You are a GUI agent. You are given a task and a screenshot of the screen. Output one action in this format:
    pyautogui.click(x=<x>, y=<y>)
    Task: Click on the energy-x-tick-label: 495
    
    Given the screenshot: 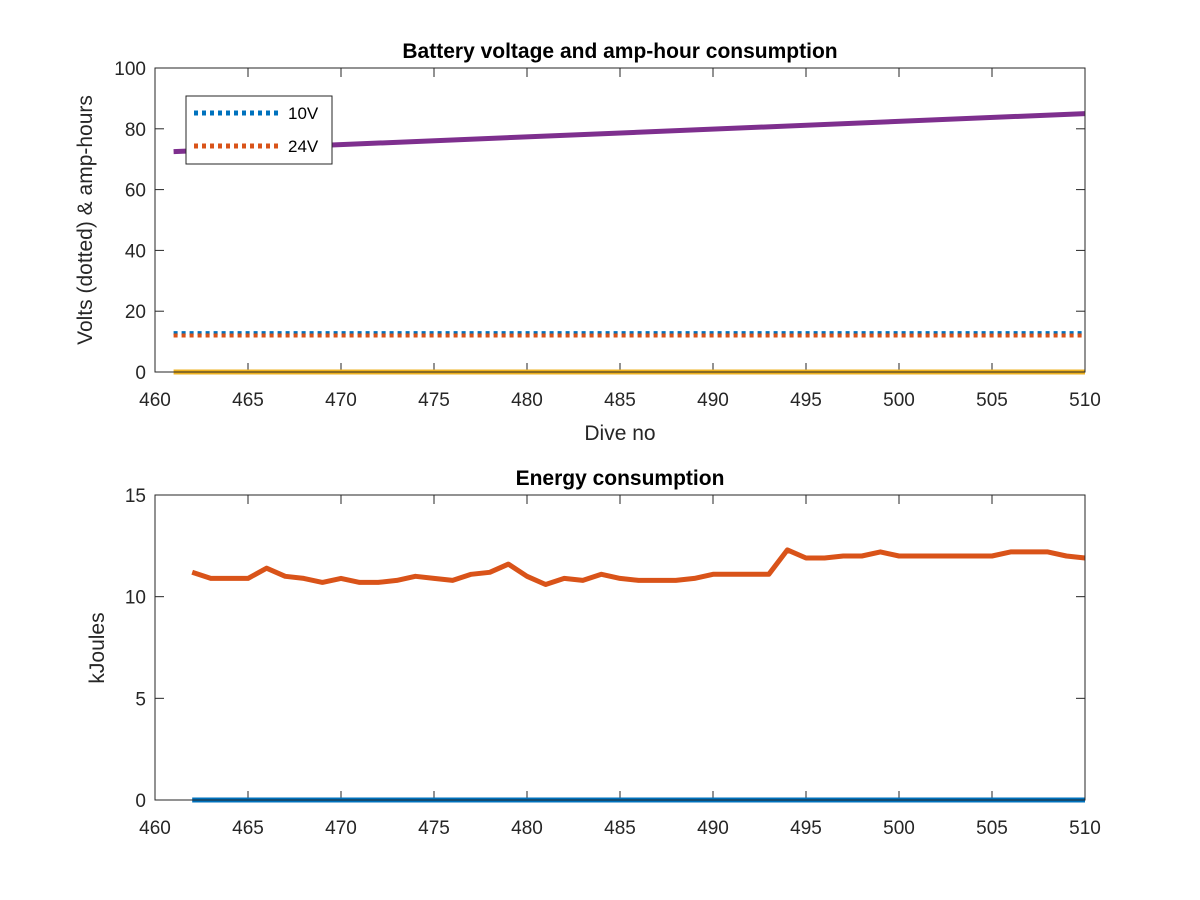 What is the action you would take?
    pyautogui.click(x=806, y=828)
    